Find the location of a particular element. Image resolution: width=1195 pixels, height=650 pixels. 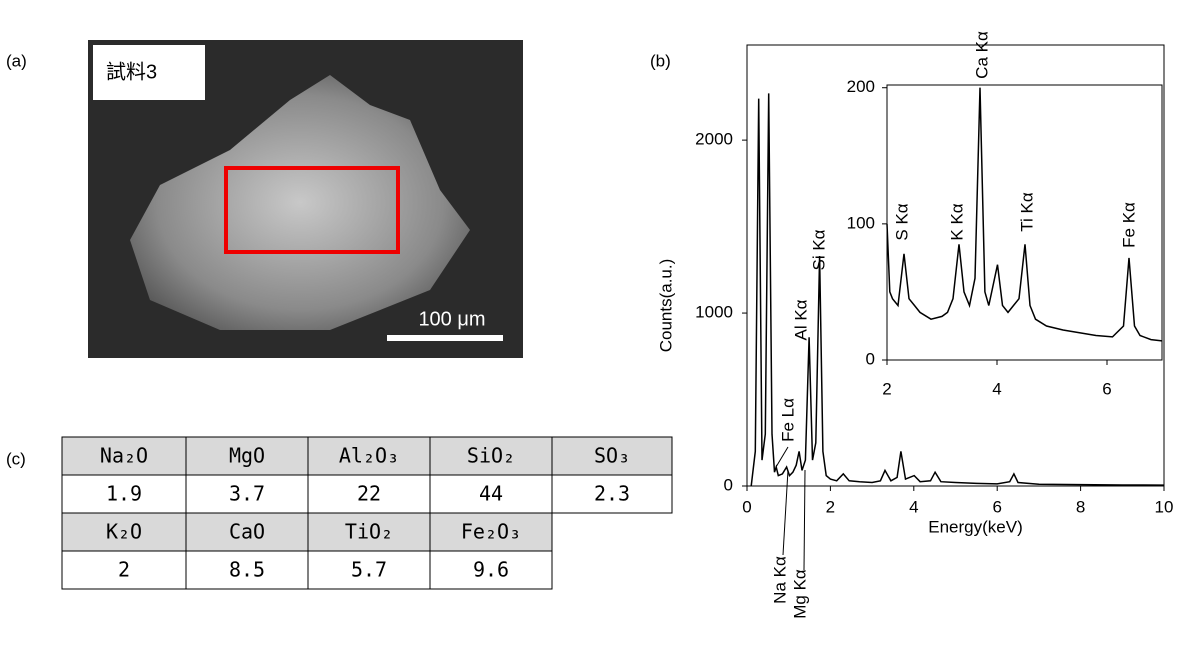

table-value: 5.7 is located at coordinates (369, 570).